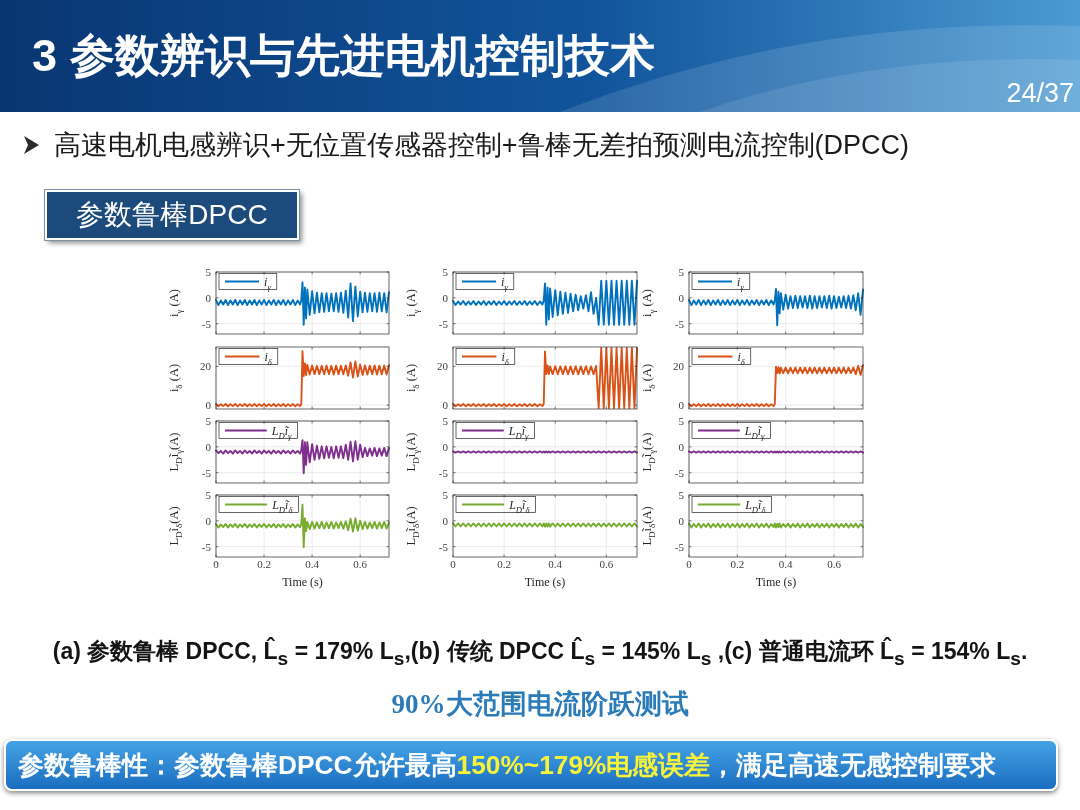 This screenshot has width=1080, height=810. Describe the element at coordinates (540, 704) in the screenshot. I see `text: 90%大范围电流阶跃测试` at that location.